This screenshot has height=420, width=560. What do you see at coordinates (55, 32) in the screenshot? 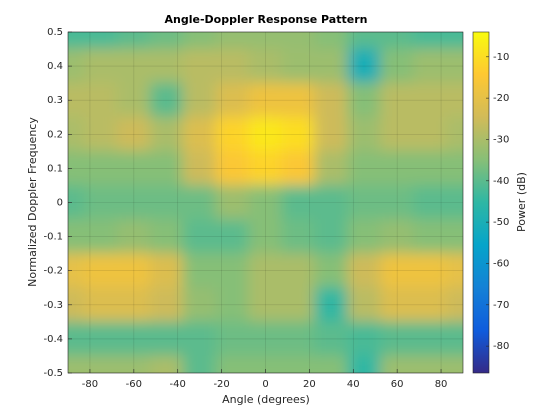
I see `y-tick-label: 0.5` at bounding box center [55, 32].